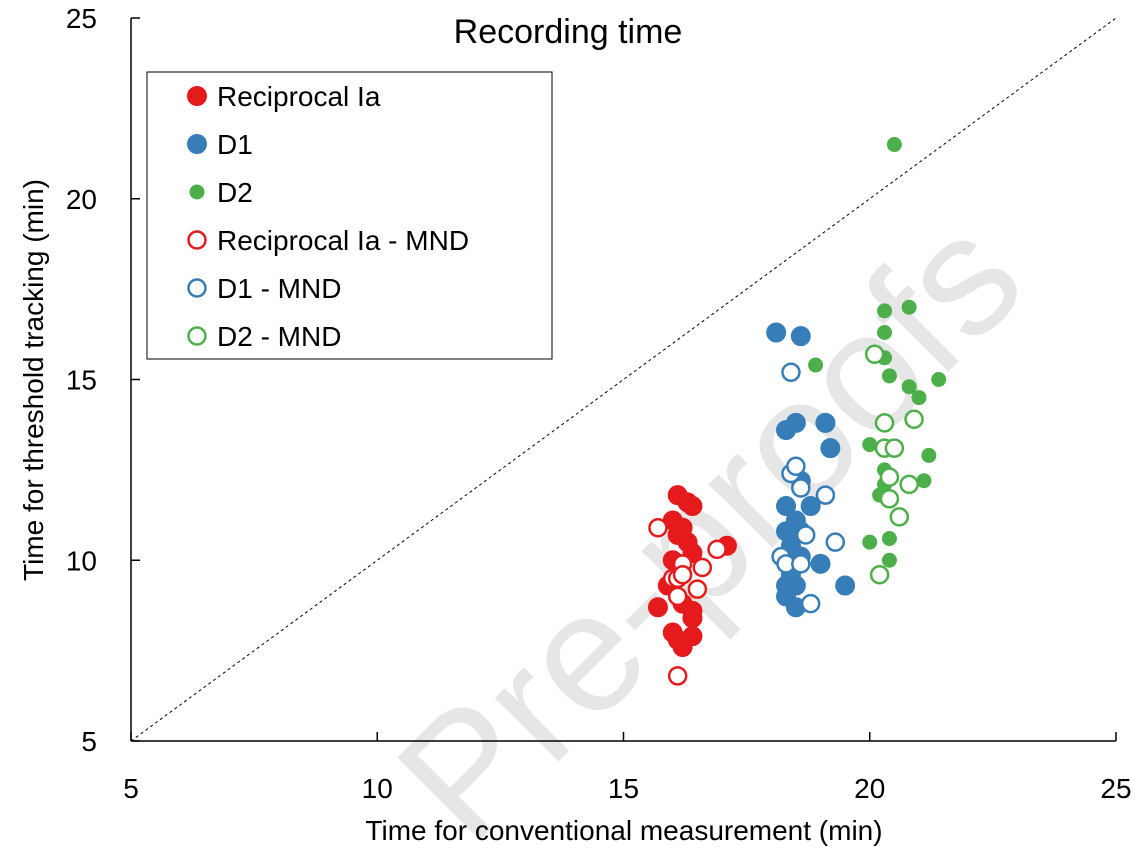 The image size is (1147, 866). I want to click on x-tick-label: 10, so click(377, 788).